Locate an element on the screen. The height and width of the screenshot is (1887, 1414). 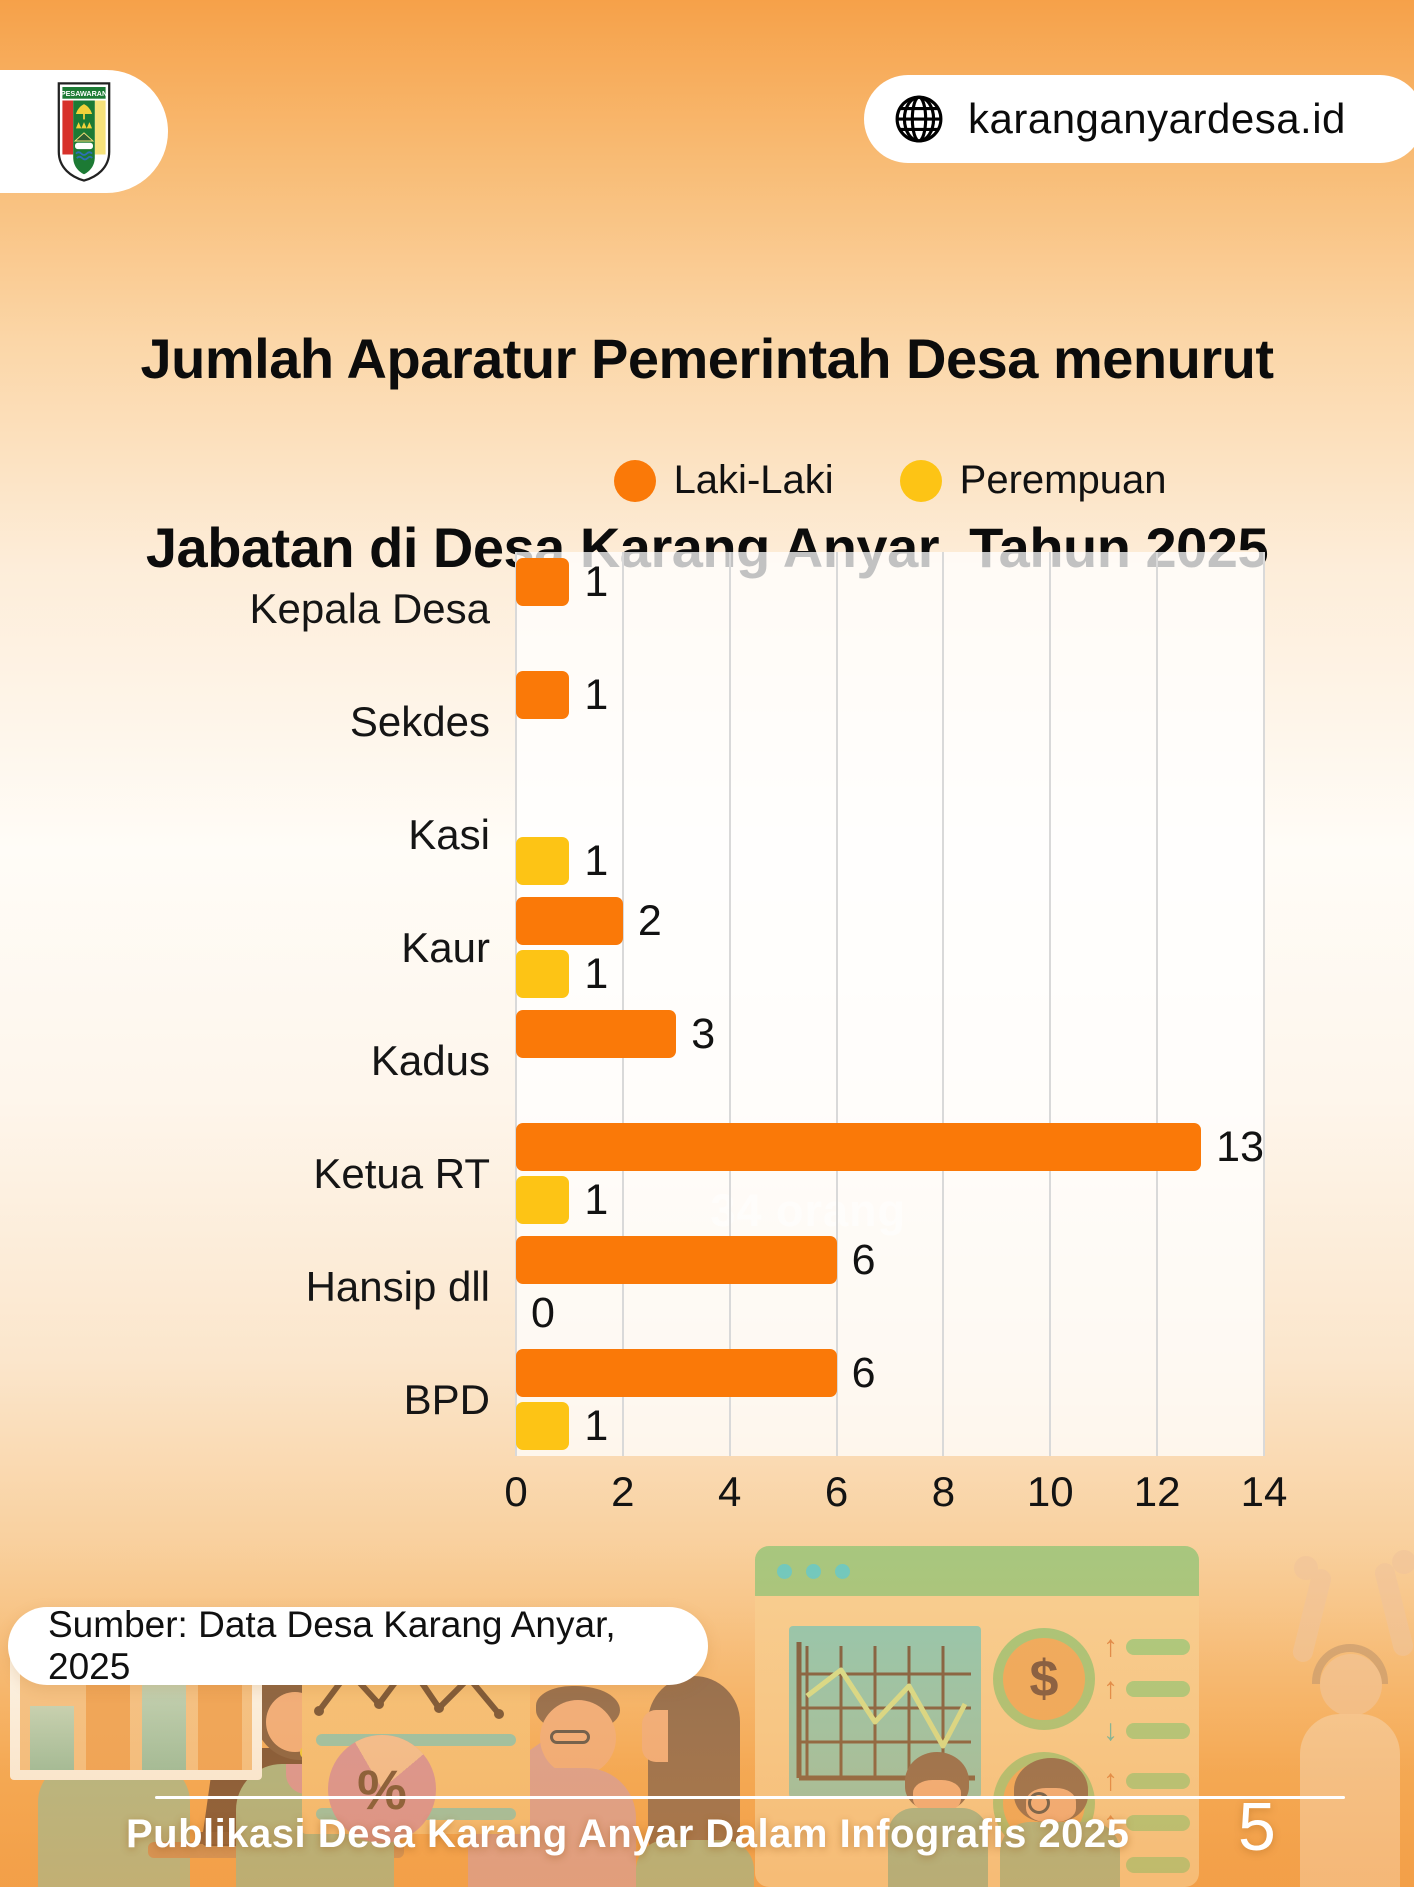
dollar-icon: $ is located at coordinates (1044, 1679).